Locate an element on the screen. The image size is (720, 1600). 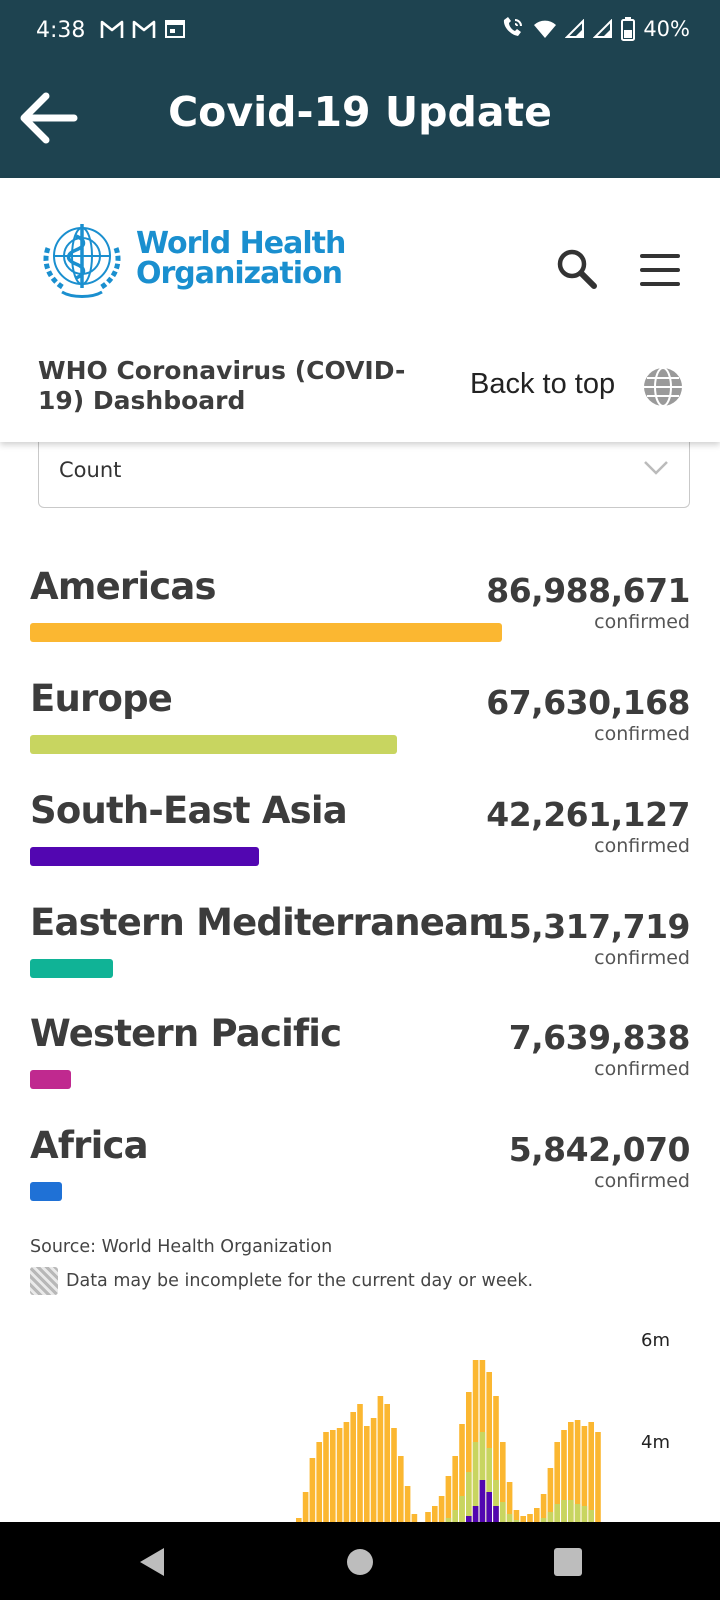
region-count: 67,630,168 is located at coordinates (588, 702).